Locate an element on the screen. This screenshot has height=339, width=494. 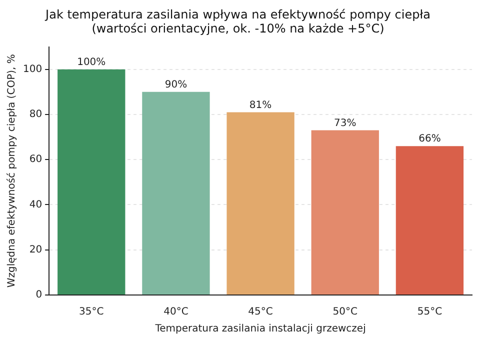
y-axis-title: Względna efektywność pompy ciepła (COP), % is located at coordinates (12, 171).